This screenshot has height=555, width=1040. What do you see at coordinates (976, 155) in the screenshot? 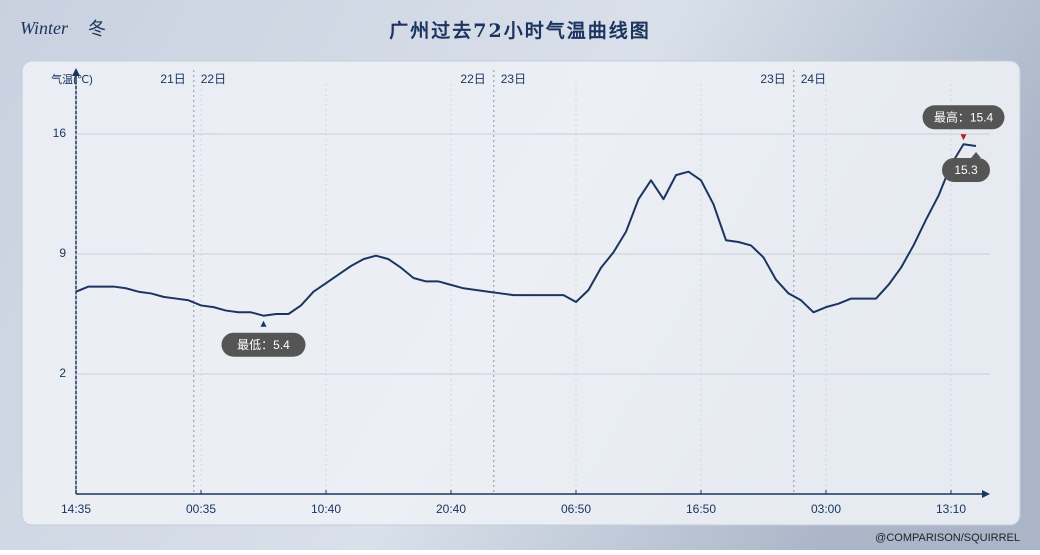
I see `last-marker` at bounding box center [976, 155].